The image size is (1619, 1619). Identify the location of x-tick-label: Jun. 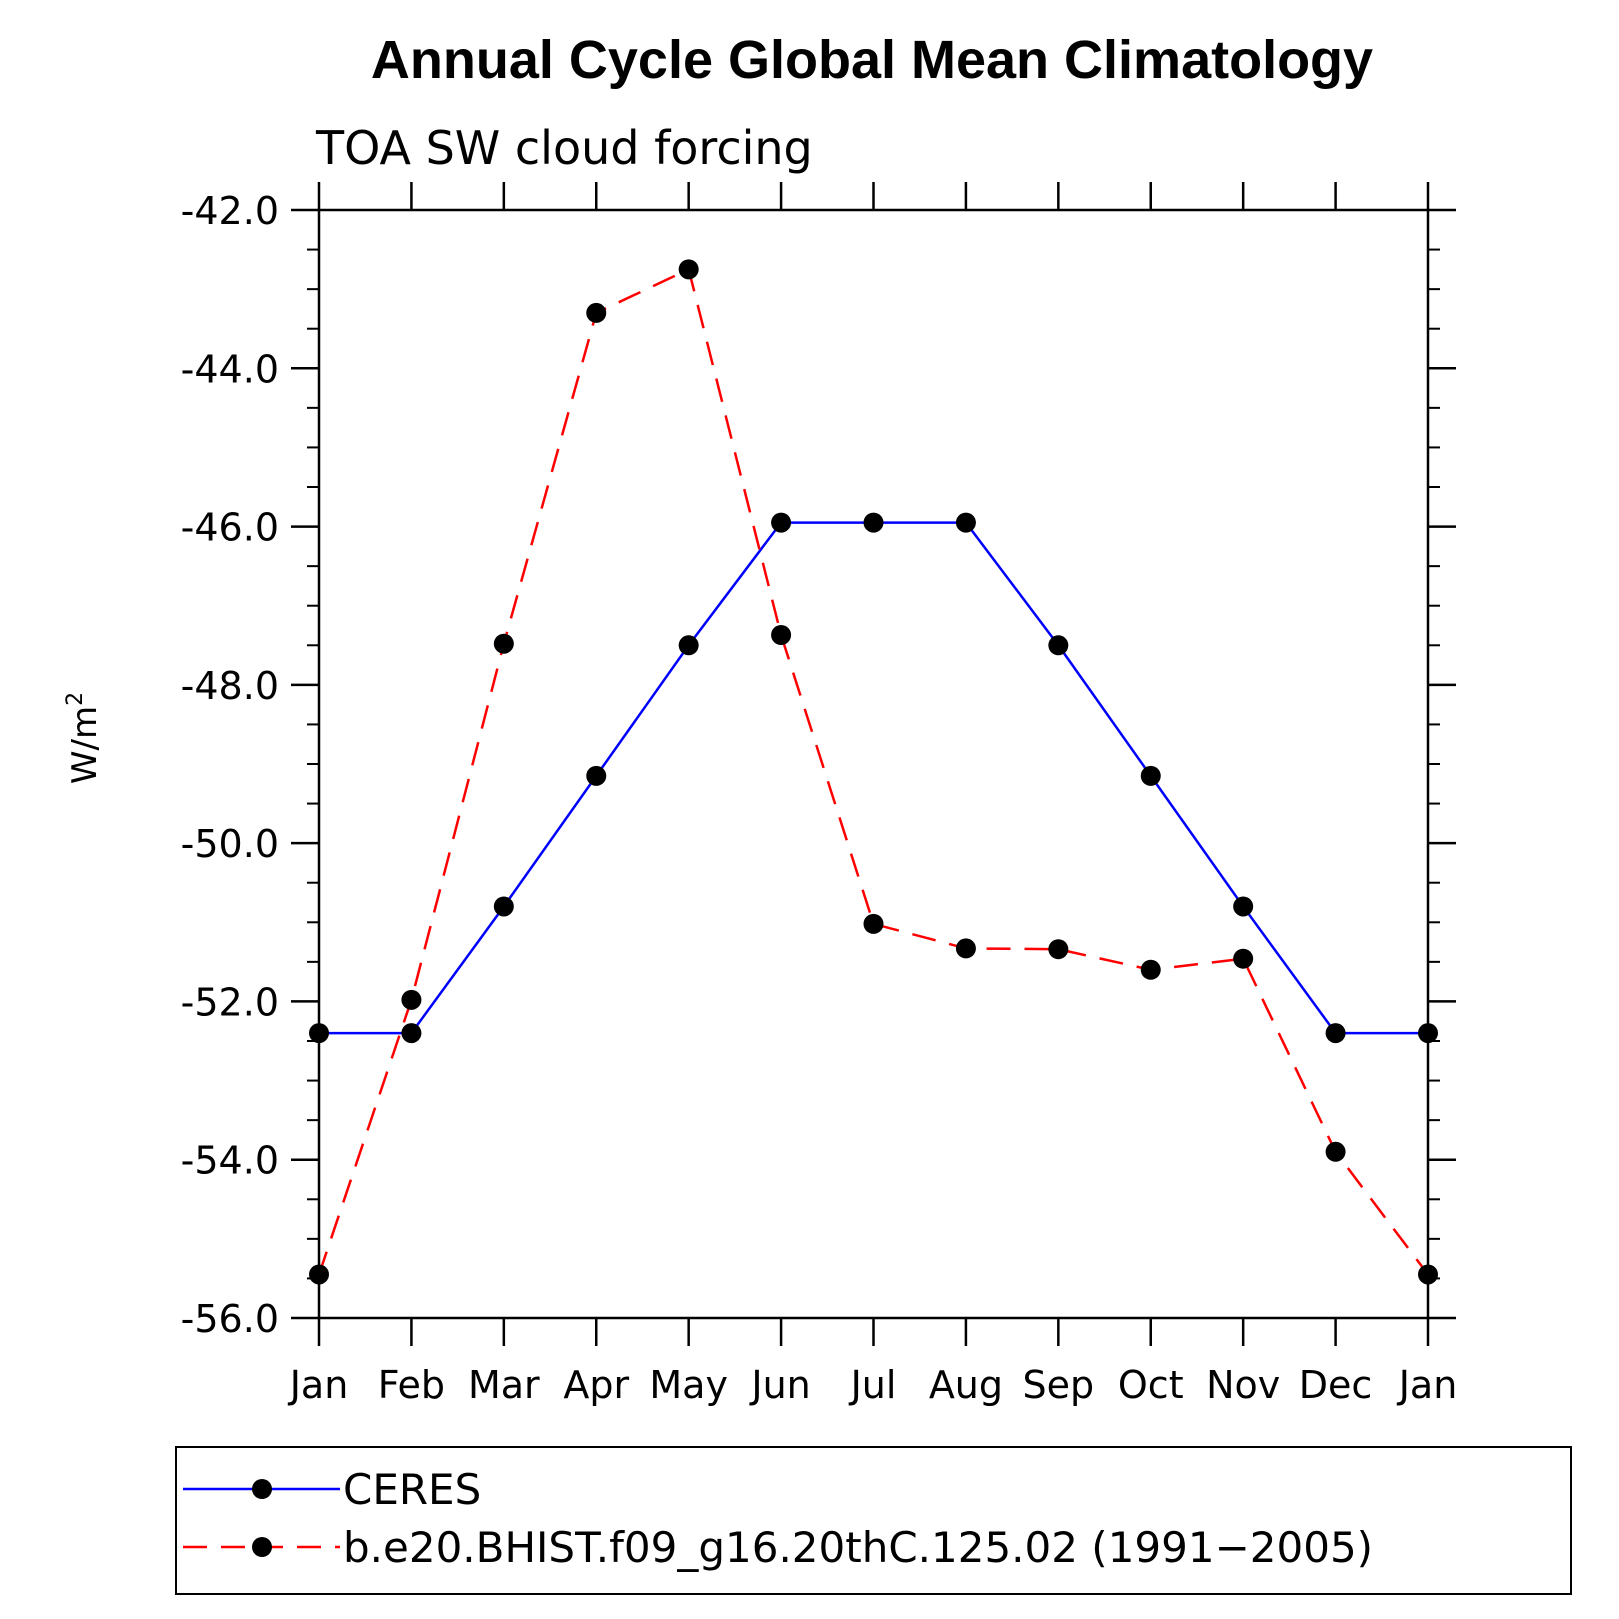
(779, 1385).